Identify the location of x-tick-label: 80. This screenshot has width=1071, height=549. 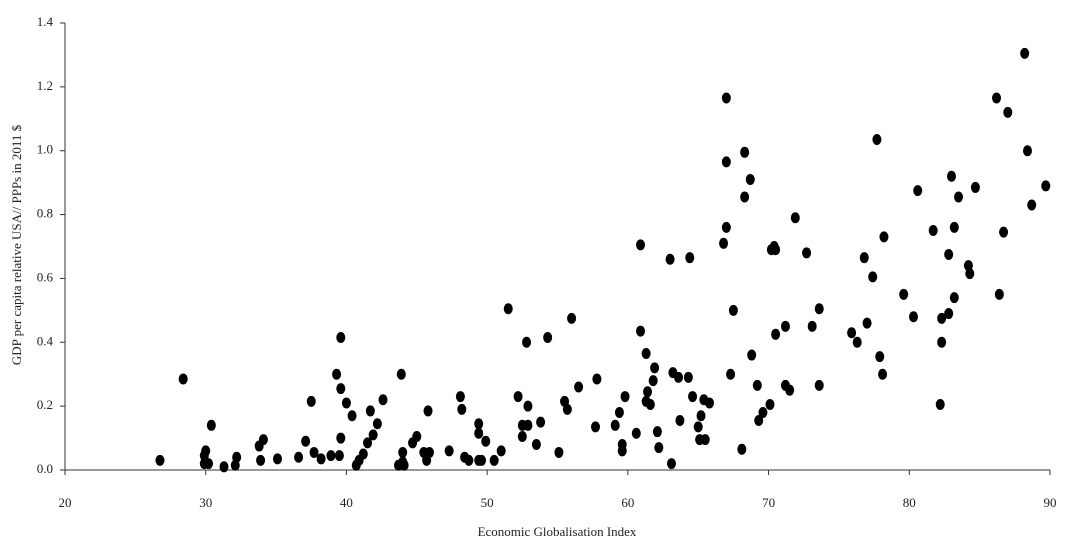
(909, 502).